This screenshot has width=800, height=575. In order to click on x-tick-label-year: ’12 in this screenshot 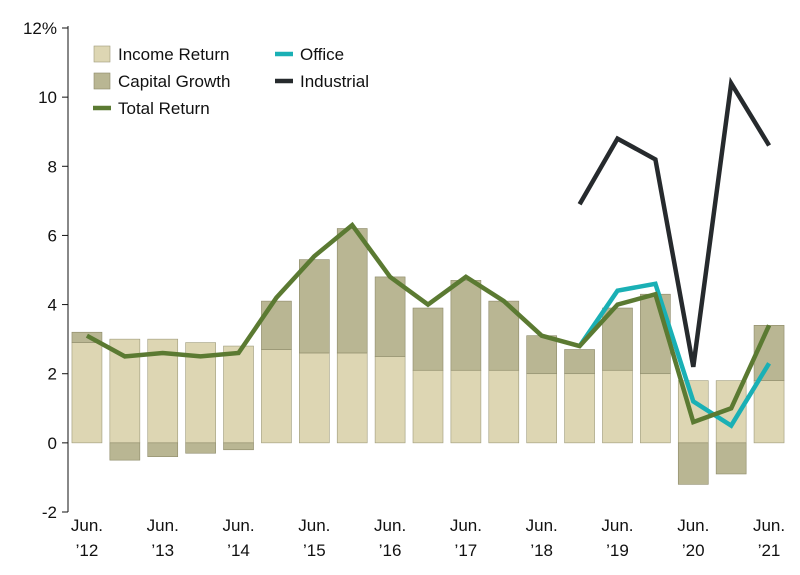, I will do `click(87, 550)`.